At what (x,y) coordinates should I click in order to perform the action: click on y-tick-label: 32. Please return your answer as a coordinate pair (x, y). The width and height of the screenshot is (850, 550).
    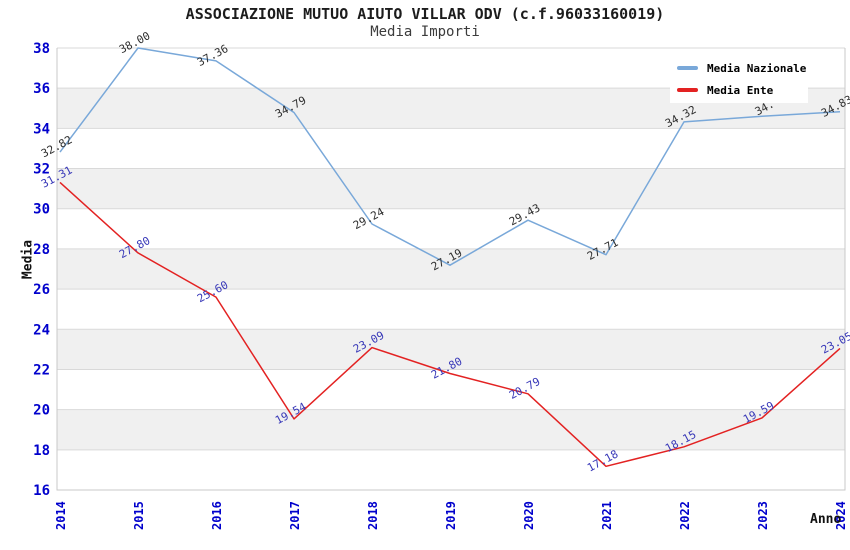
    Looking at the image, I should click on (41, 170).